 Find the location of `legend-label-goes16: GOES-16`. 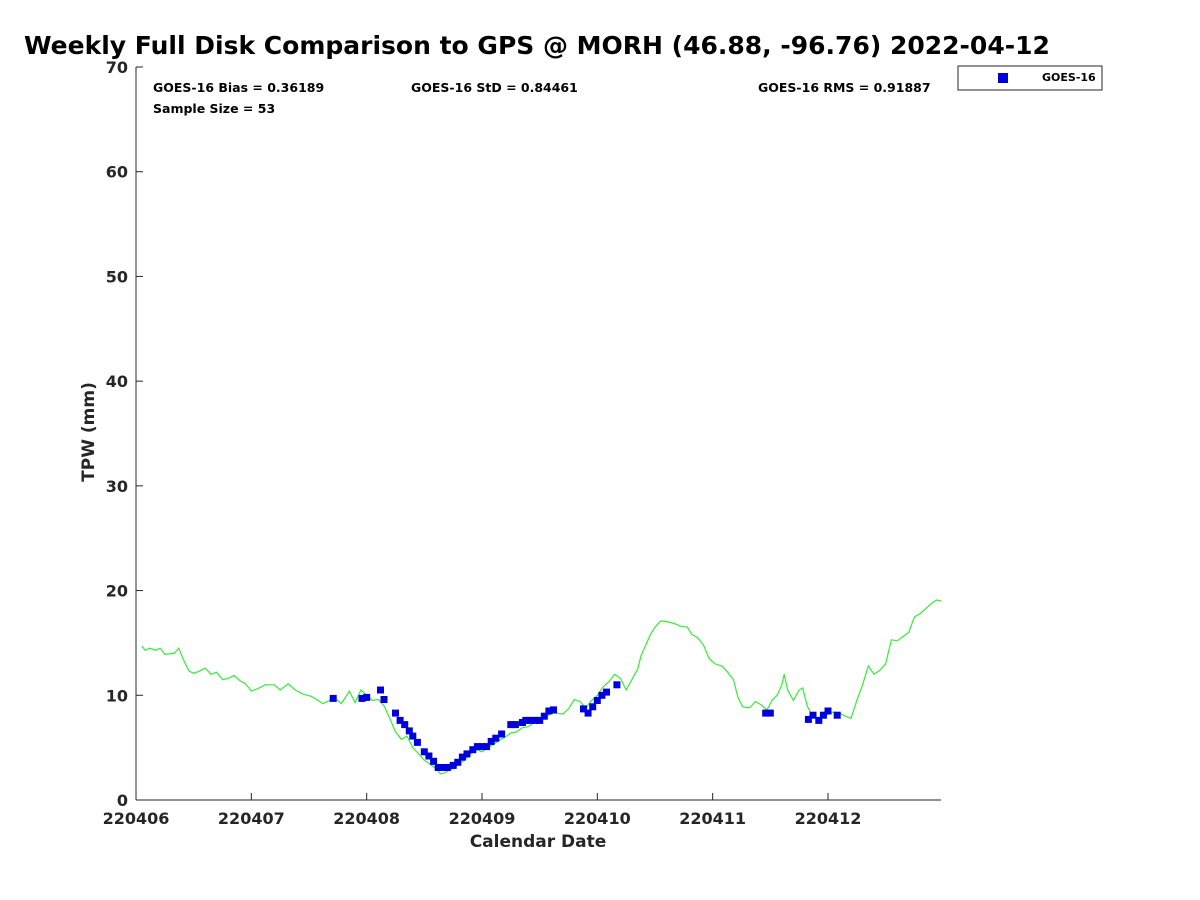

legend-label-goes16: GOES-16 is located at coordinates (1069, 77).